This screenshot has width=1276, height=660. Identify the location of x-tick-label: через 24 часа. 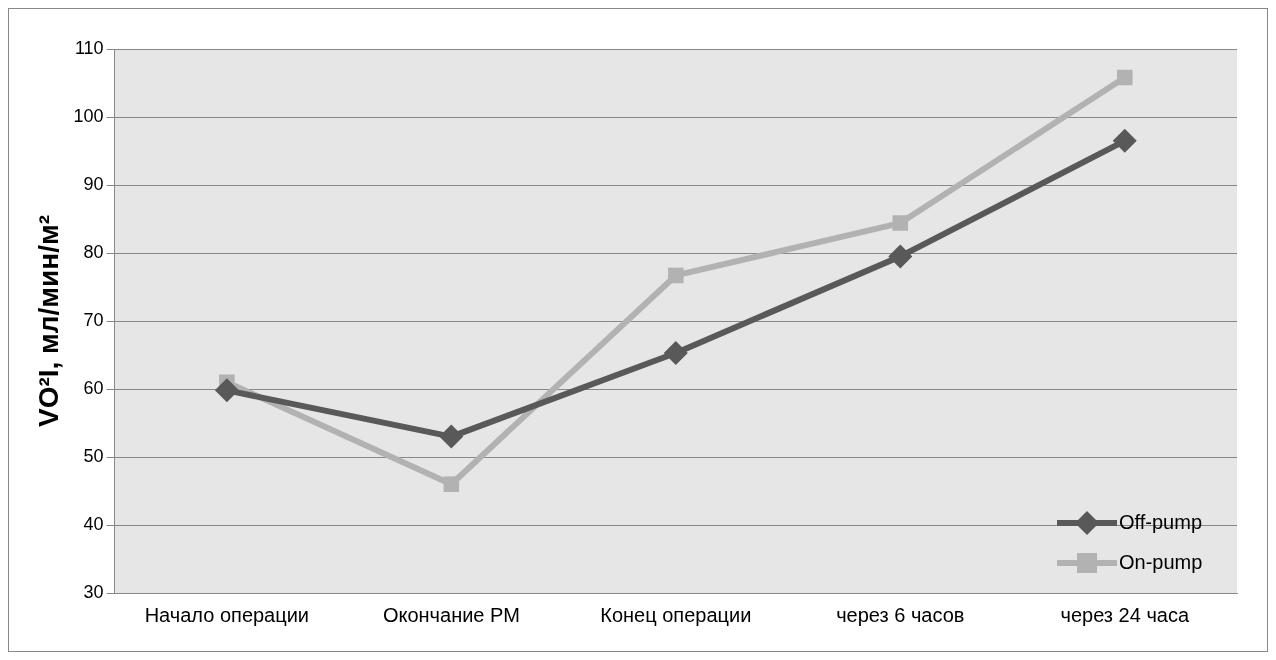
(1125, 614).